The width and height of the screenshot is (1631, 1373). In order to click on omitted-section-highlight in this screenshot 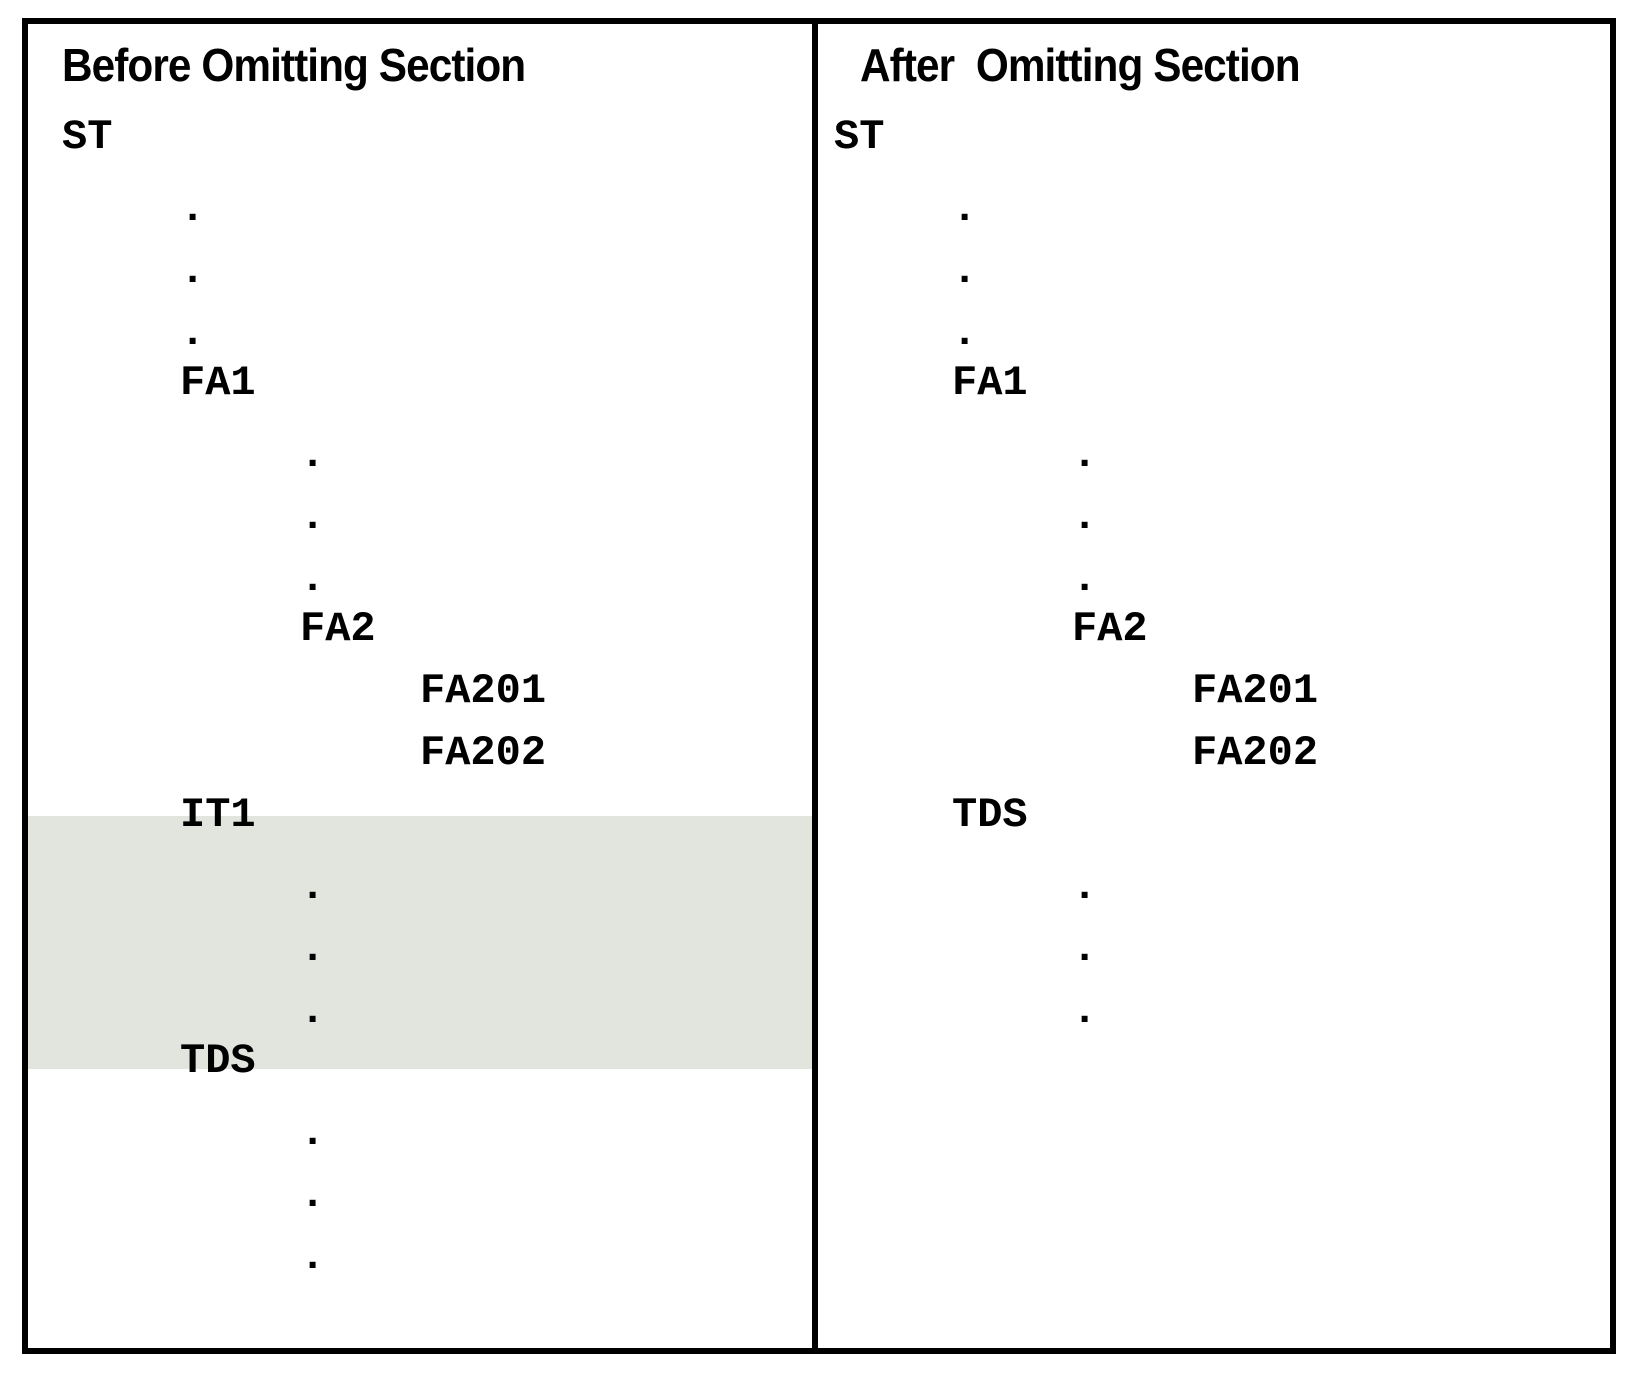, I will do `click(420, 942)`.